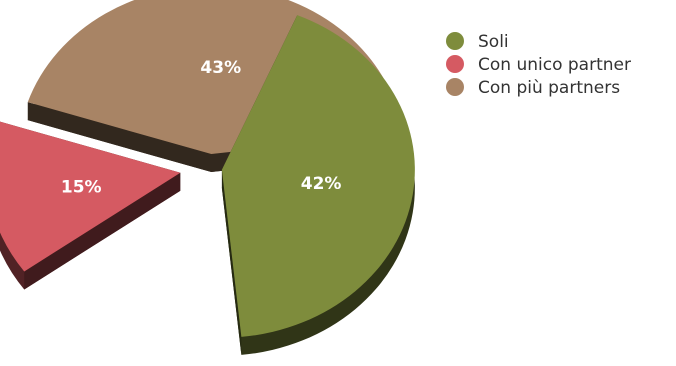 The width and height of the screenshot is (676, 366). I want to click on legend-swatch-con-unico-partner, so click(455, 64).